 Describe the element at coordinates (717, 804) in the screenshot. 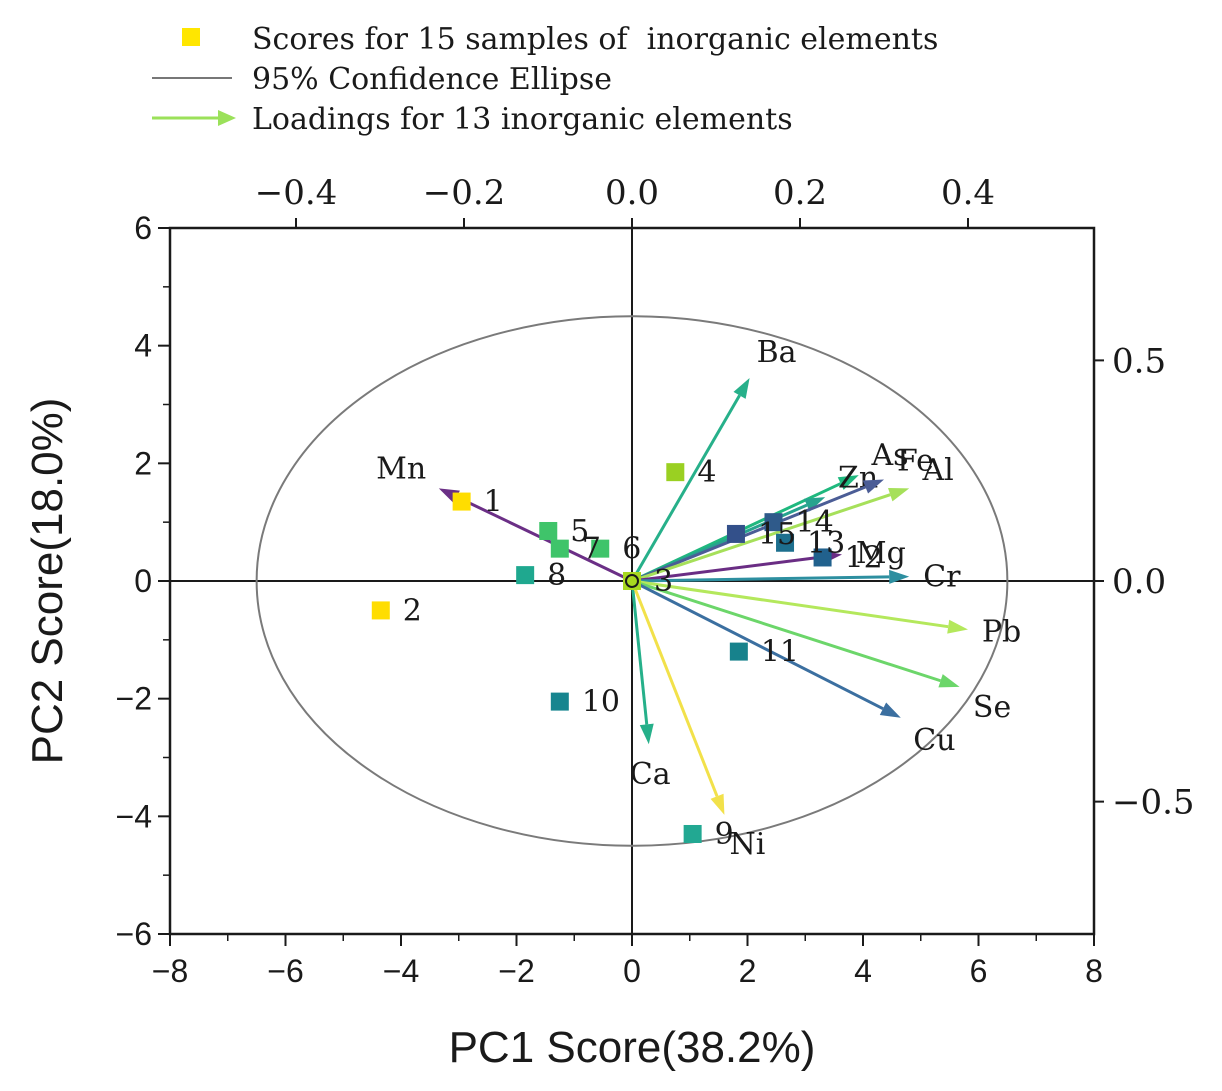

I see `loading-arrowhead-ni` at that location.